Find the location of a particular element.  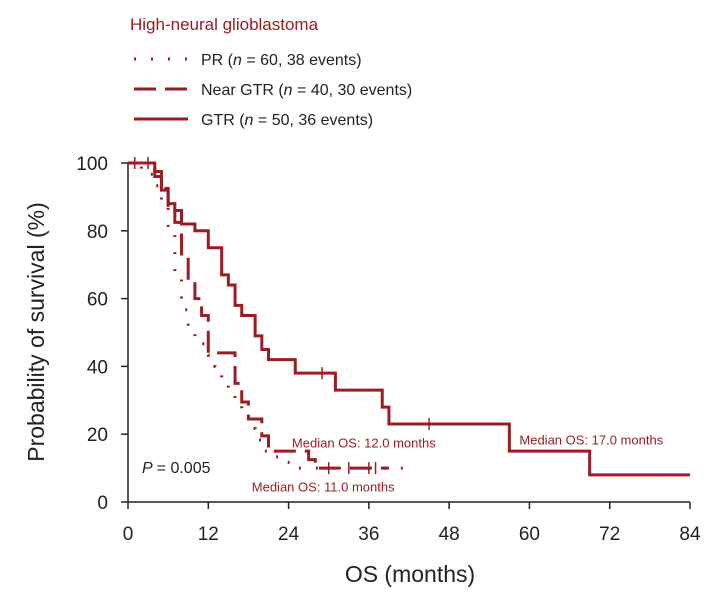

y-tick-label: 40 is located at coordinates (97, 367).